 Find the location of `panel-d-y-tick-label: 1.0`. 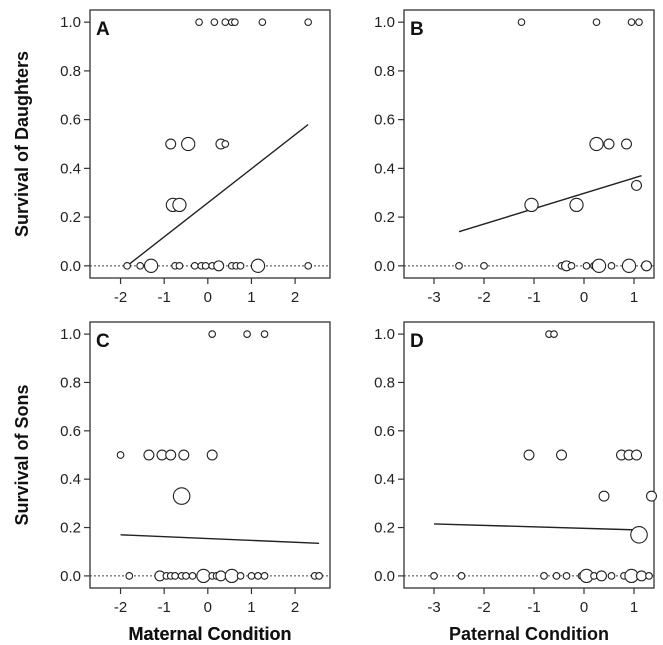

panel-d-y-tick-label: 1.0 is located at coordinates (384, 334).